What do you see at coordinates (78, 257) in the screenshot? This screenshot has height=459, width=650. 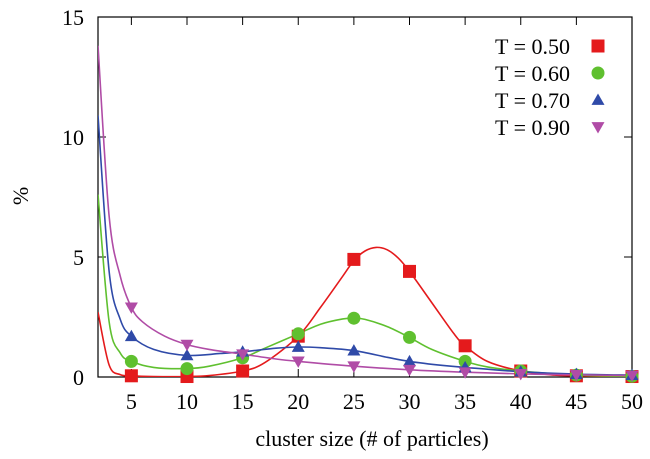 I see `y-tick-label: 5` at bounding box center [78, 257].